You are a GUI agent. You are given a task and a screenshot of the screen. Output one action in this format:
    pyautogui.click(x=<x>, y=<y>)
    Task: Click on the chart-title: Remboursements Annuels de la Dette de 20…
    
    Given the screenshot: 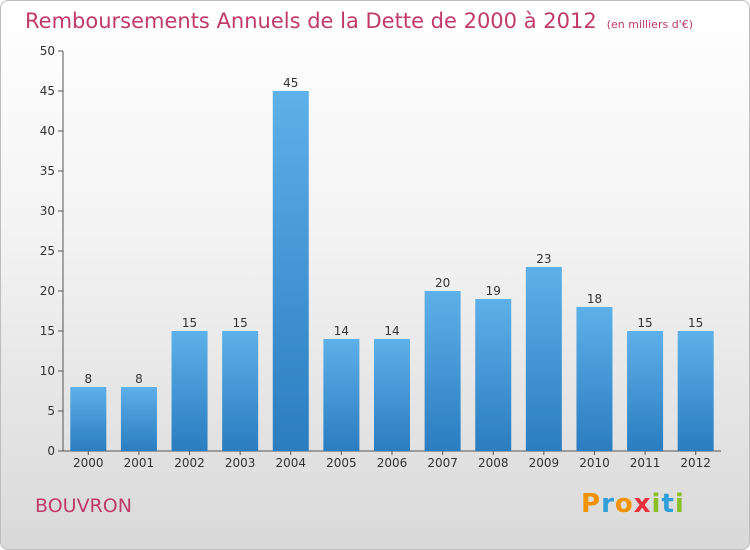 What is the action you would take?
    pyautogui.click(x=359, y=21)
    